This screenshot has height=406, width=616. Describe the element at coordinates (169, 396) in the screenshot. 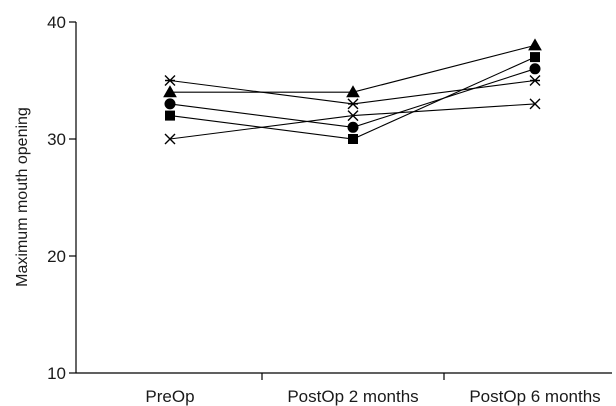

I see `x-tick-label: PreOp` at that location.